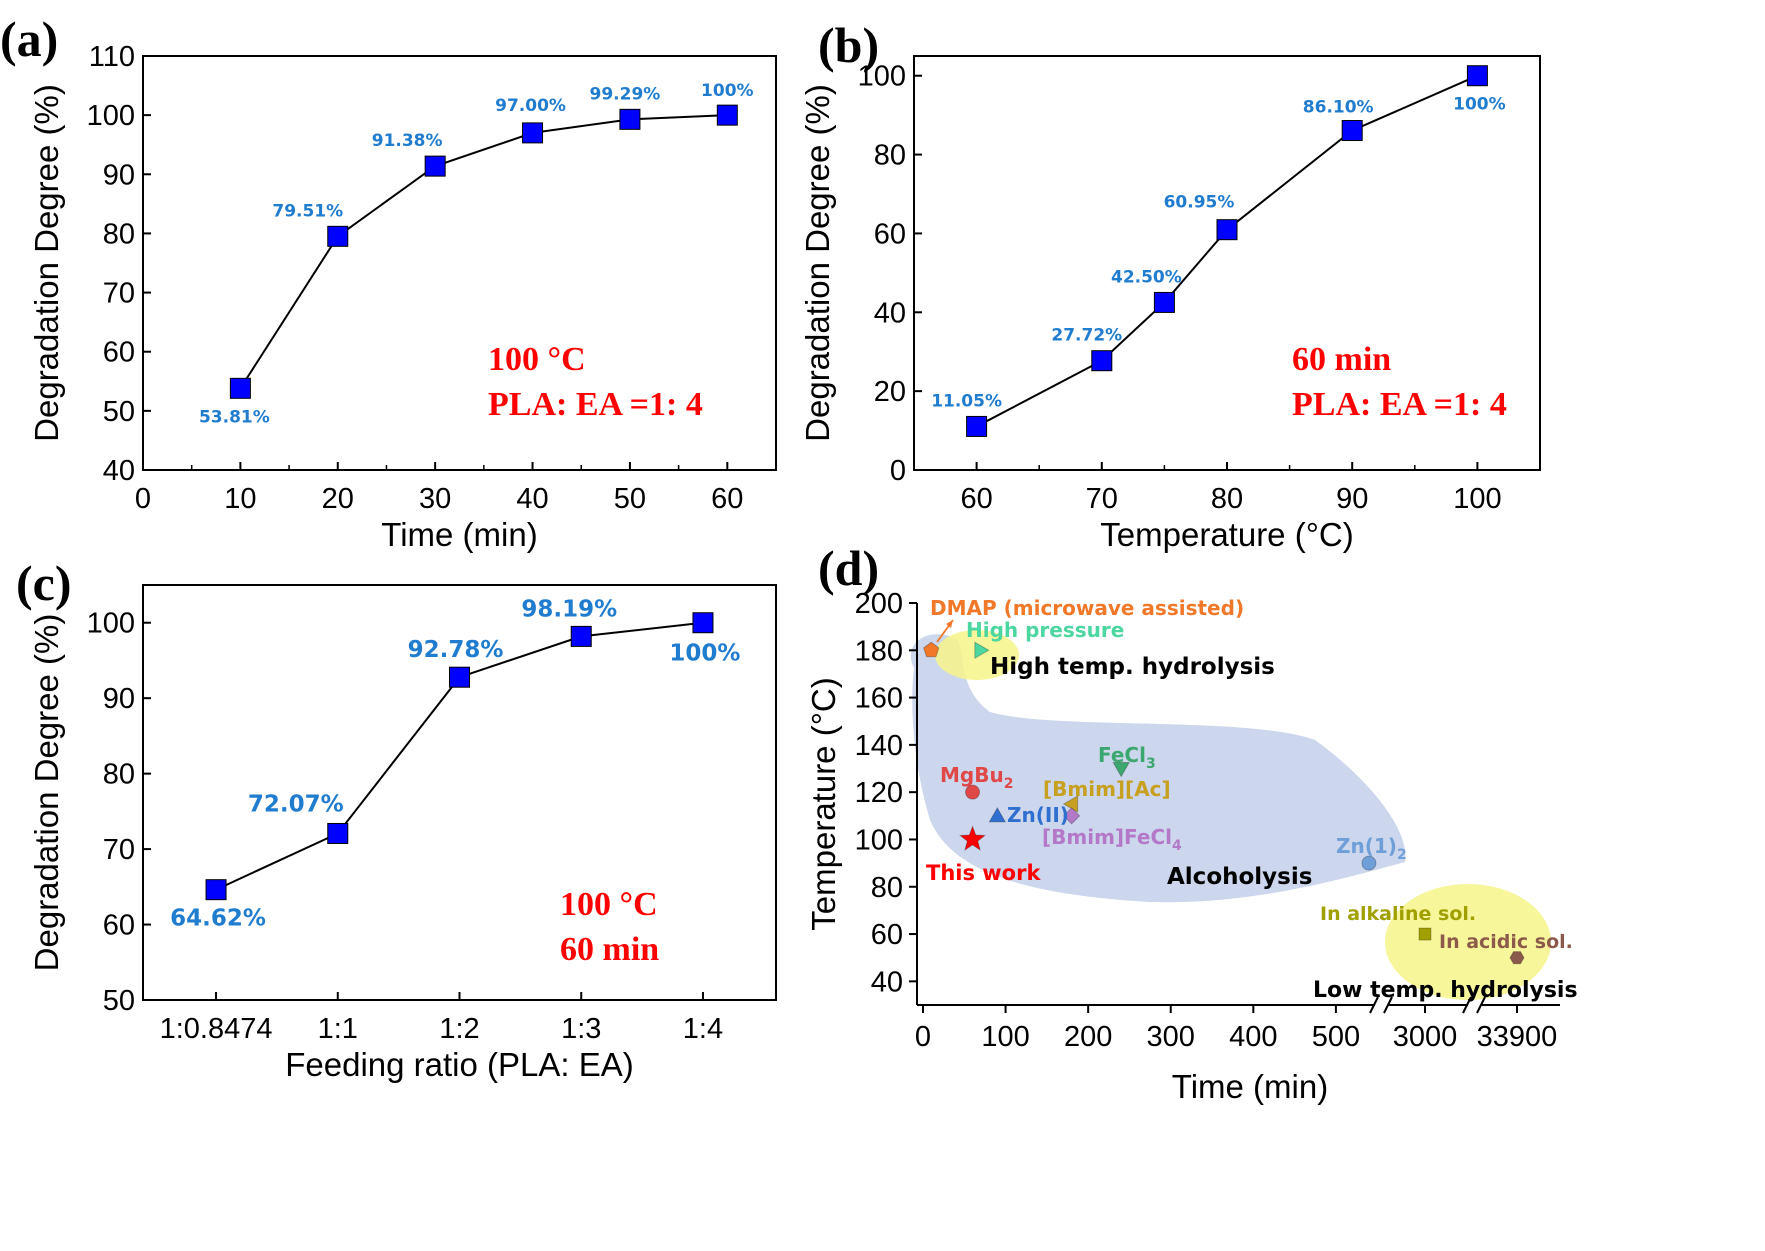 The image size is (1765, 1251). What do you see at coordinates (407, 141) in the screenshot?
I see `data-label: 91.38%` at bounding box center [407, 141].